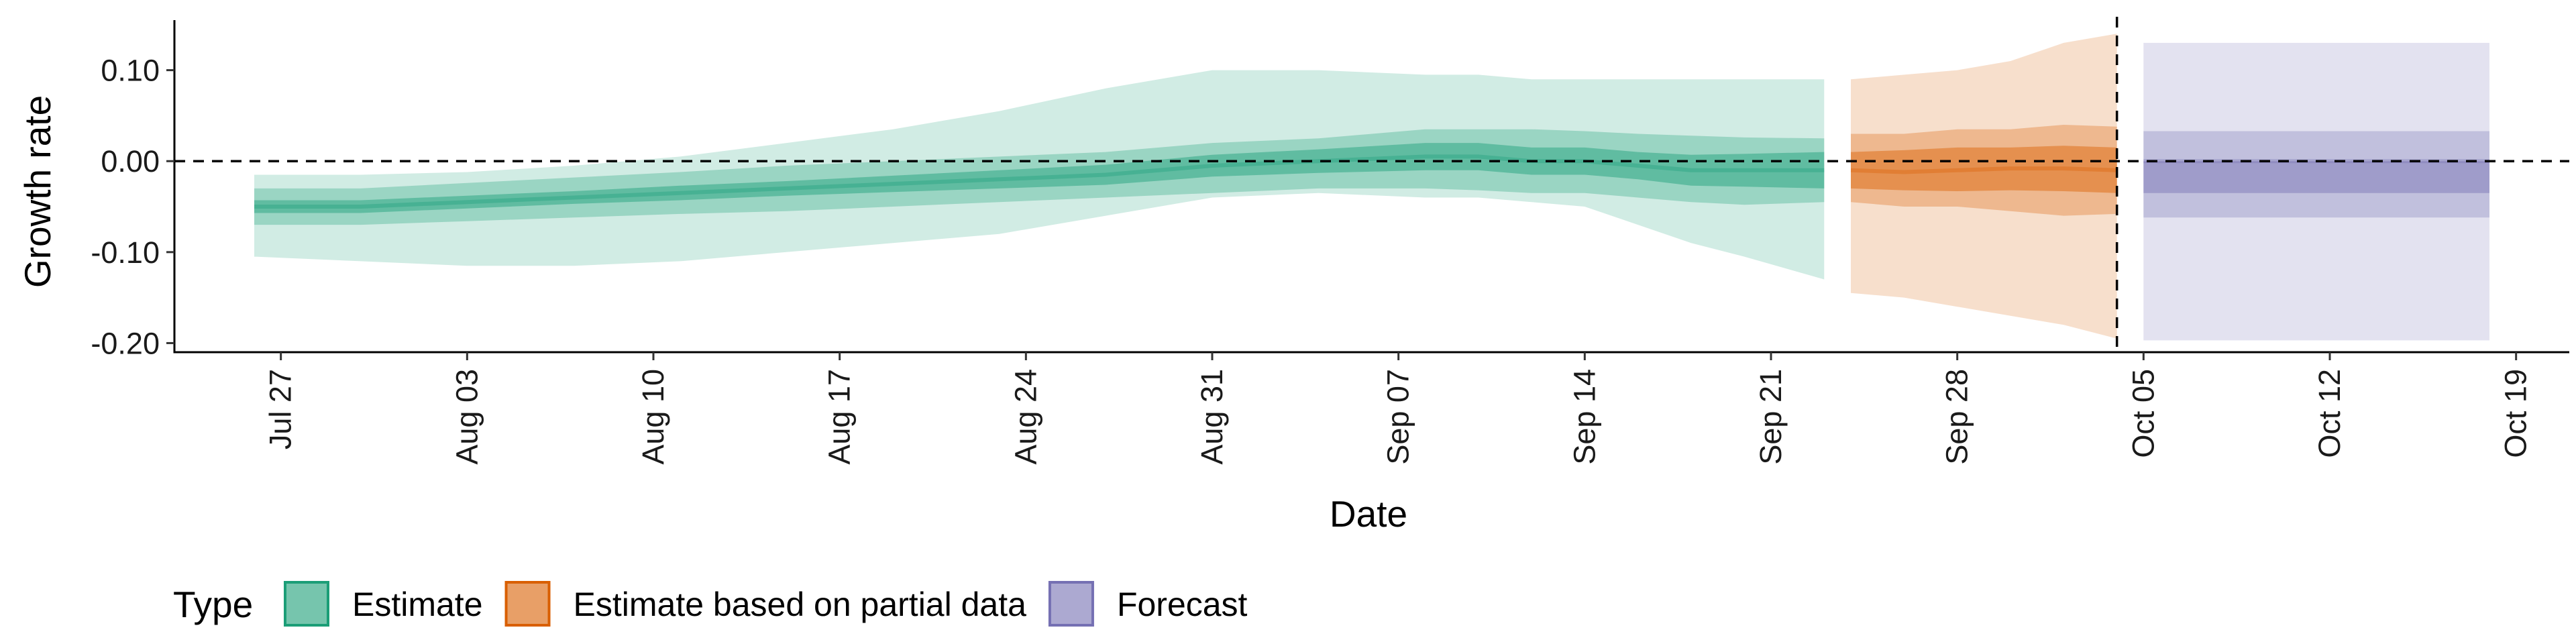 This screenshot has width=2576, height=644. What do you see at coordinates (1368, 514) in the screenshot?
I see `x-axis-title: Date` at bounding box center [1368, 514].